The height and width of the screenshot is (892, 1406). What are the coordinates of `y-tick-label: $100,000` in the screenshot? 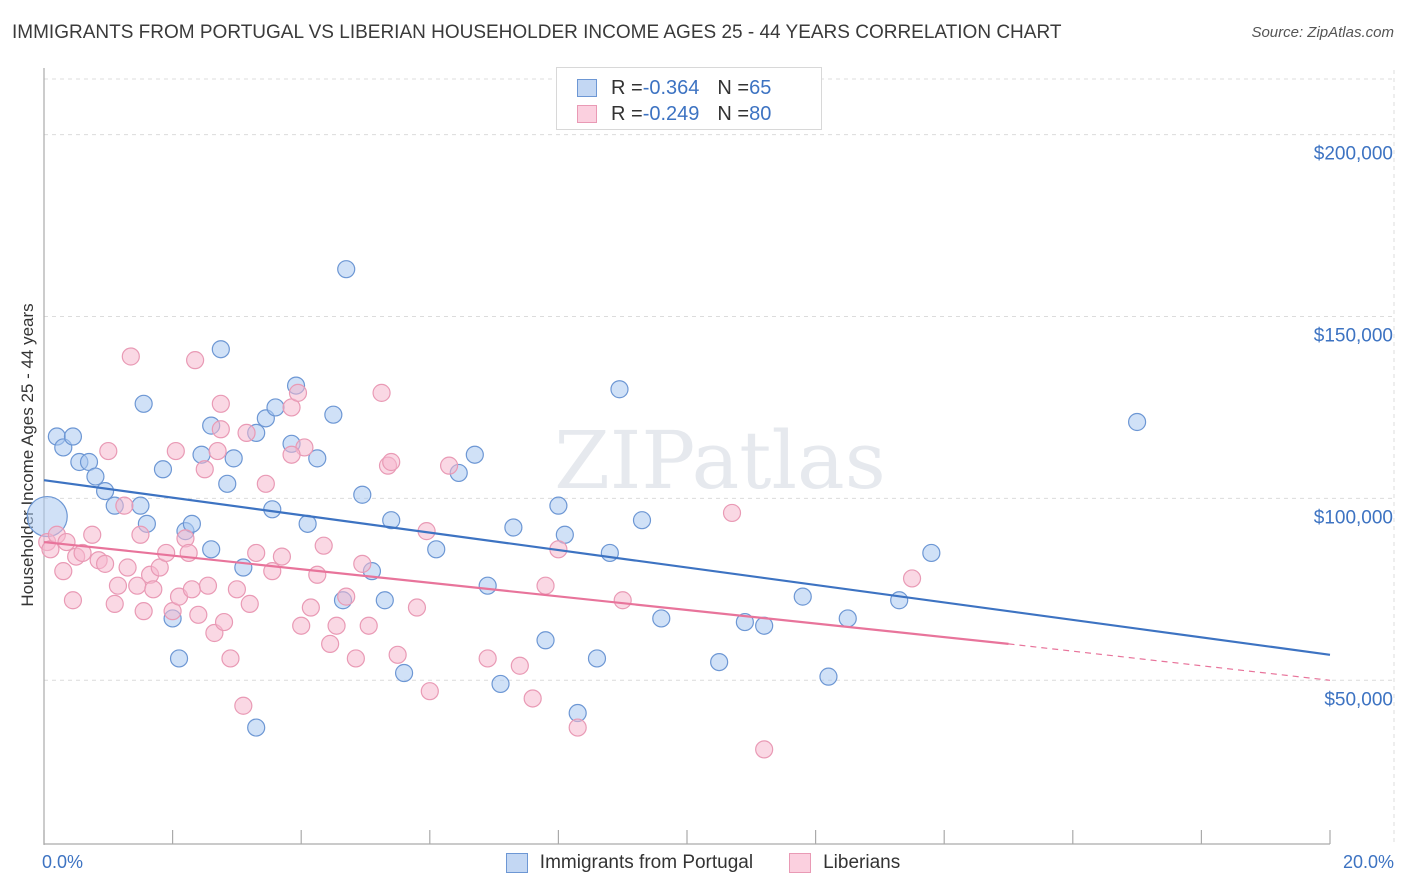 It's located at (1353, 517).